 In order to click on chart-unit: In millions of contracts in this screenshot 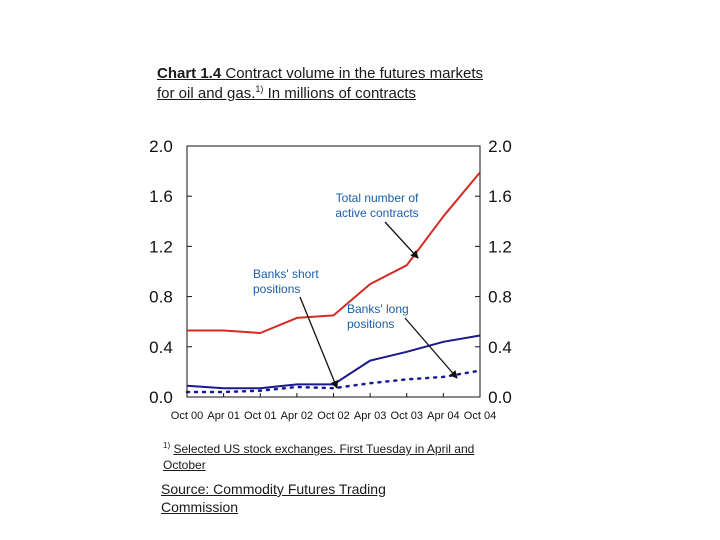, I will do `click(341, 93)`.